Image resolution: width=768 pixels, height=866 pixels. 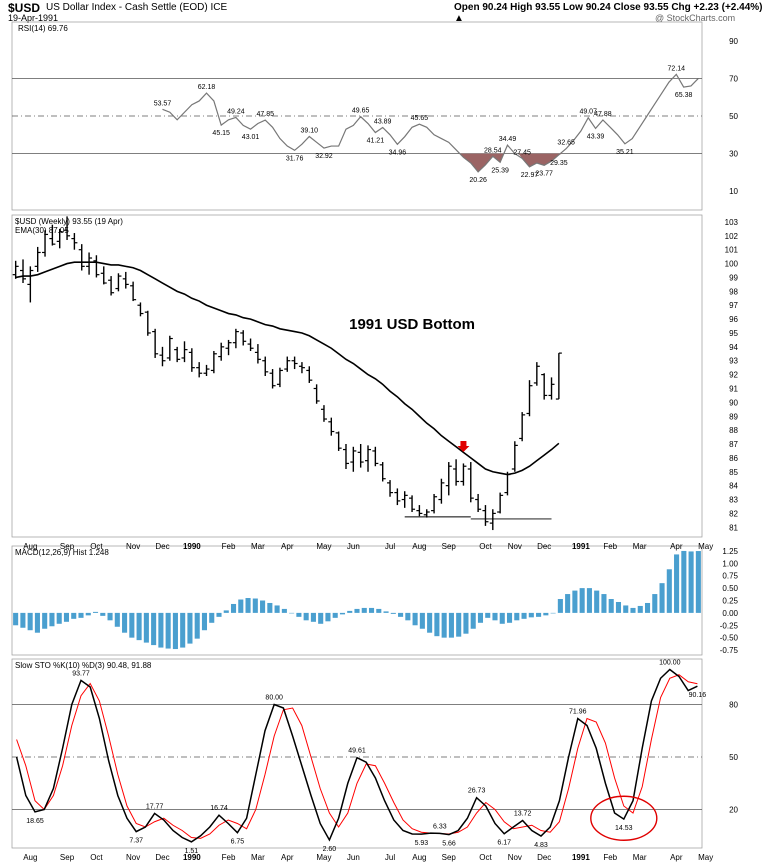 What do you see at coordinates (540, 160) in the screenshot?
I see `rsi-oversold-fill` at bounding box center [540, 160].